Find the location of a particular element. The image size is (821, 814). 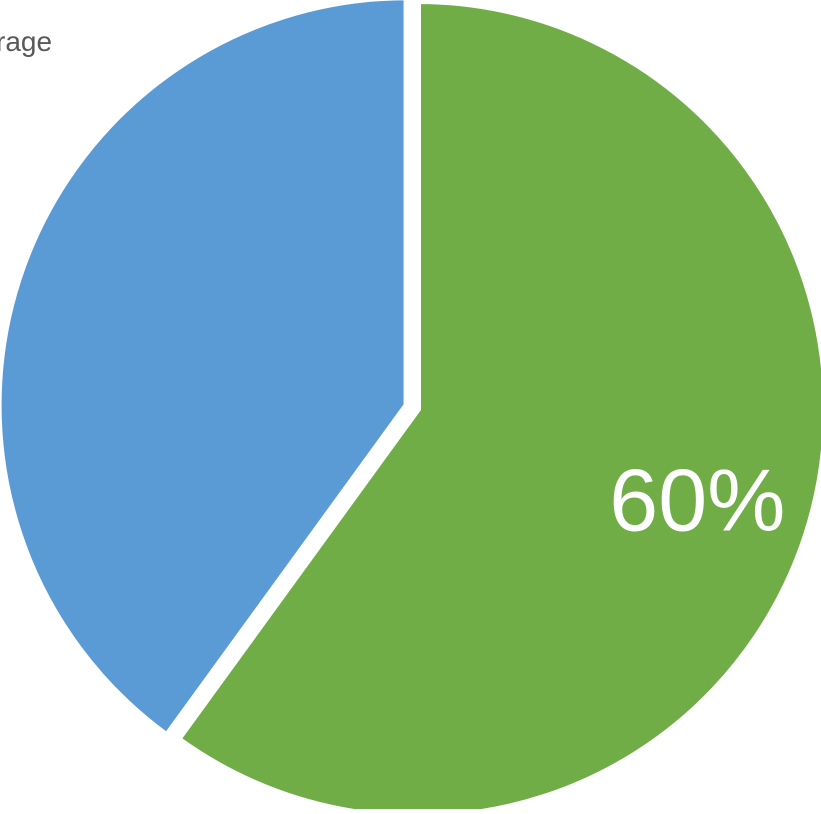

pie-slice-label-0: 60% is located at coordinates (697, 499).